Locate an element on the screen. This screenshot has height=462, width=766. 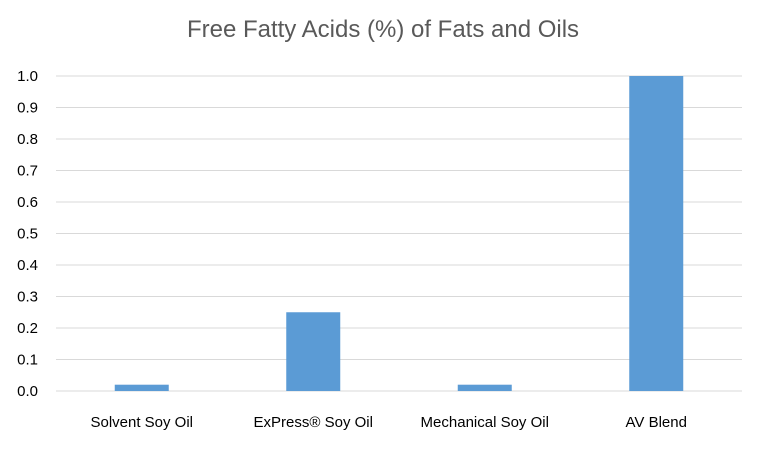
y-tick-label: 0.8 is located at coordinates (27, 139).